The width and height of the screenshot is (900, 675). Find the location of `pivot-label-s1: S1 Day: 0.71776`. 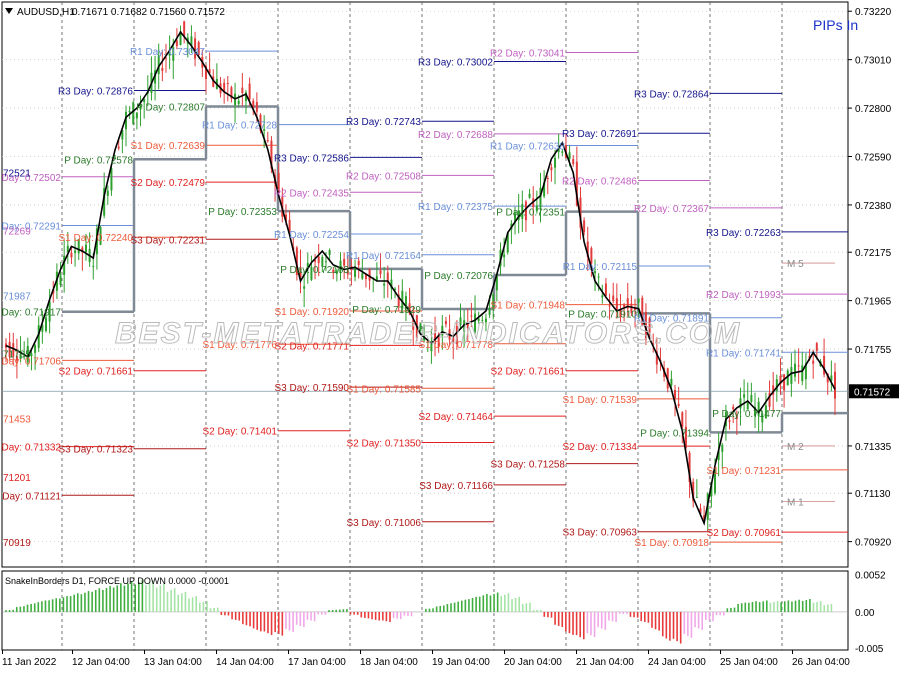

pivot-label-s1: S1 Day: 0.71776 is located at coordinates (240, 345).